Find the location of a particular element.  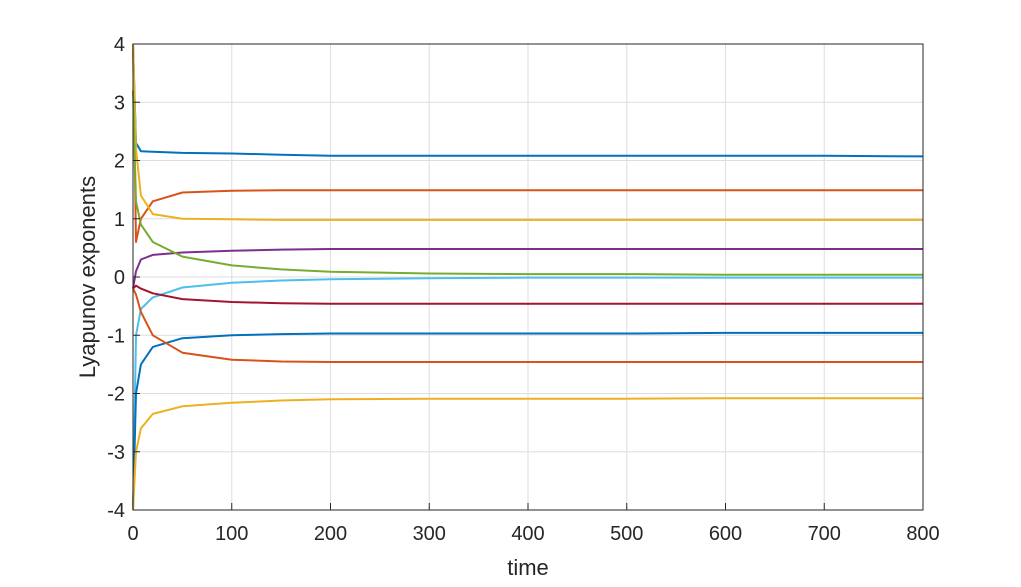

y-tick-label: -1 is located at coordinates (116, 336).